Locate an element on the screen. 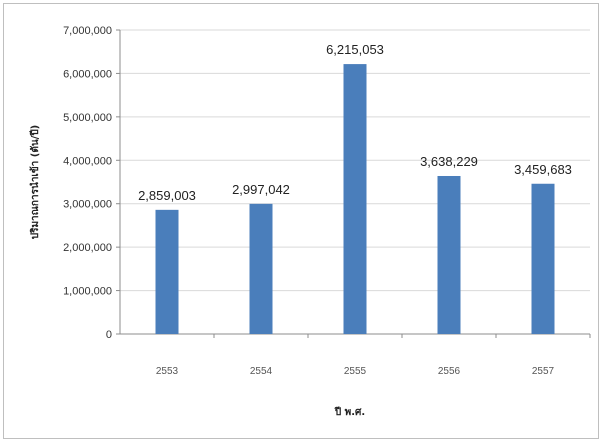 The height and width of the screenshot is (444, 604). y-tick-label: 5,000,000 is located at coordinates (87, 118).